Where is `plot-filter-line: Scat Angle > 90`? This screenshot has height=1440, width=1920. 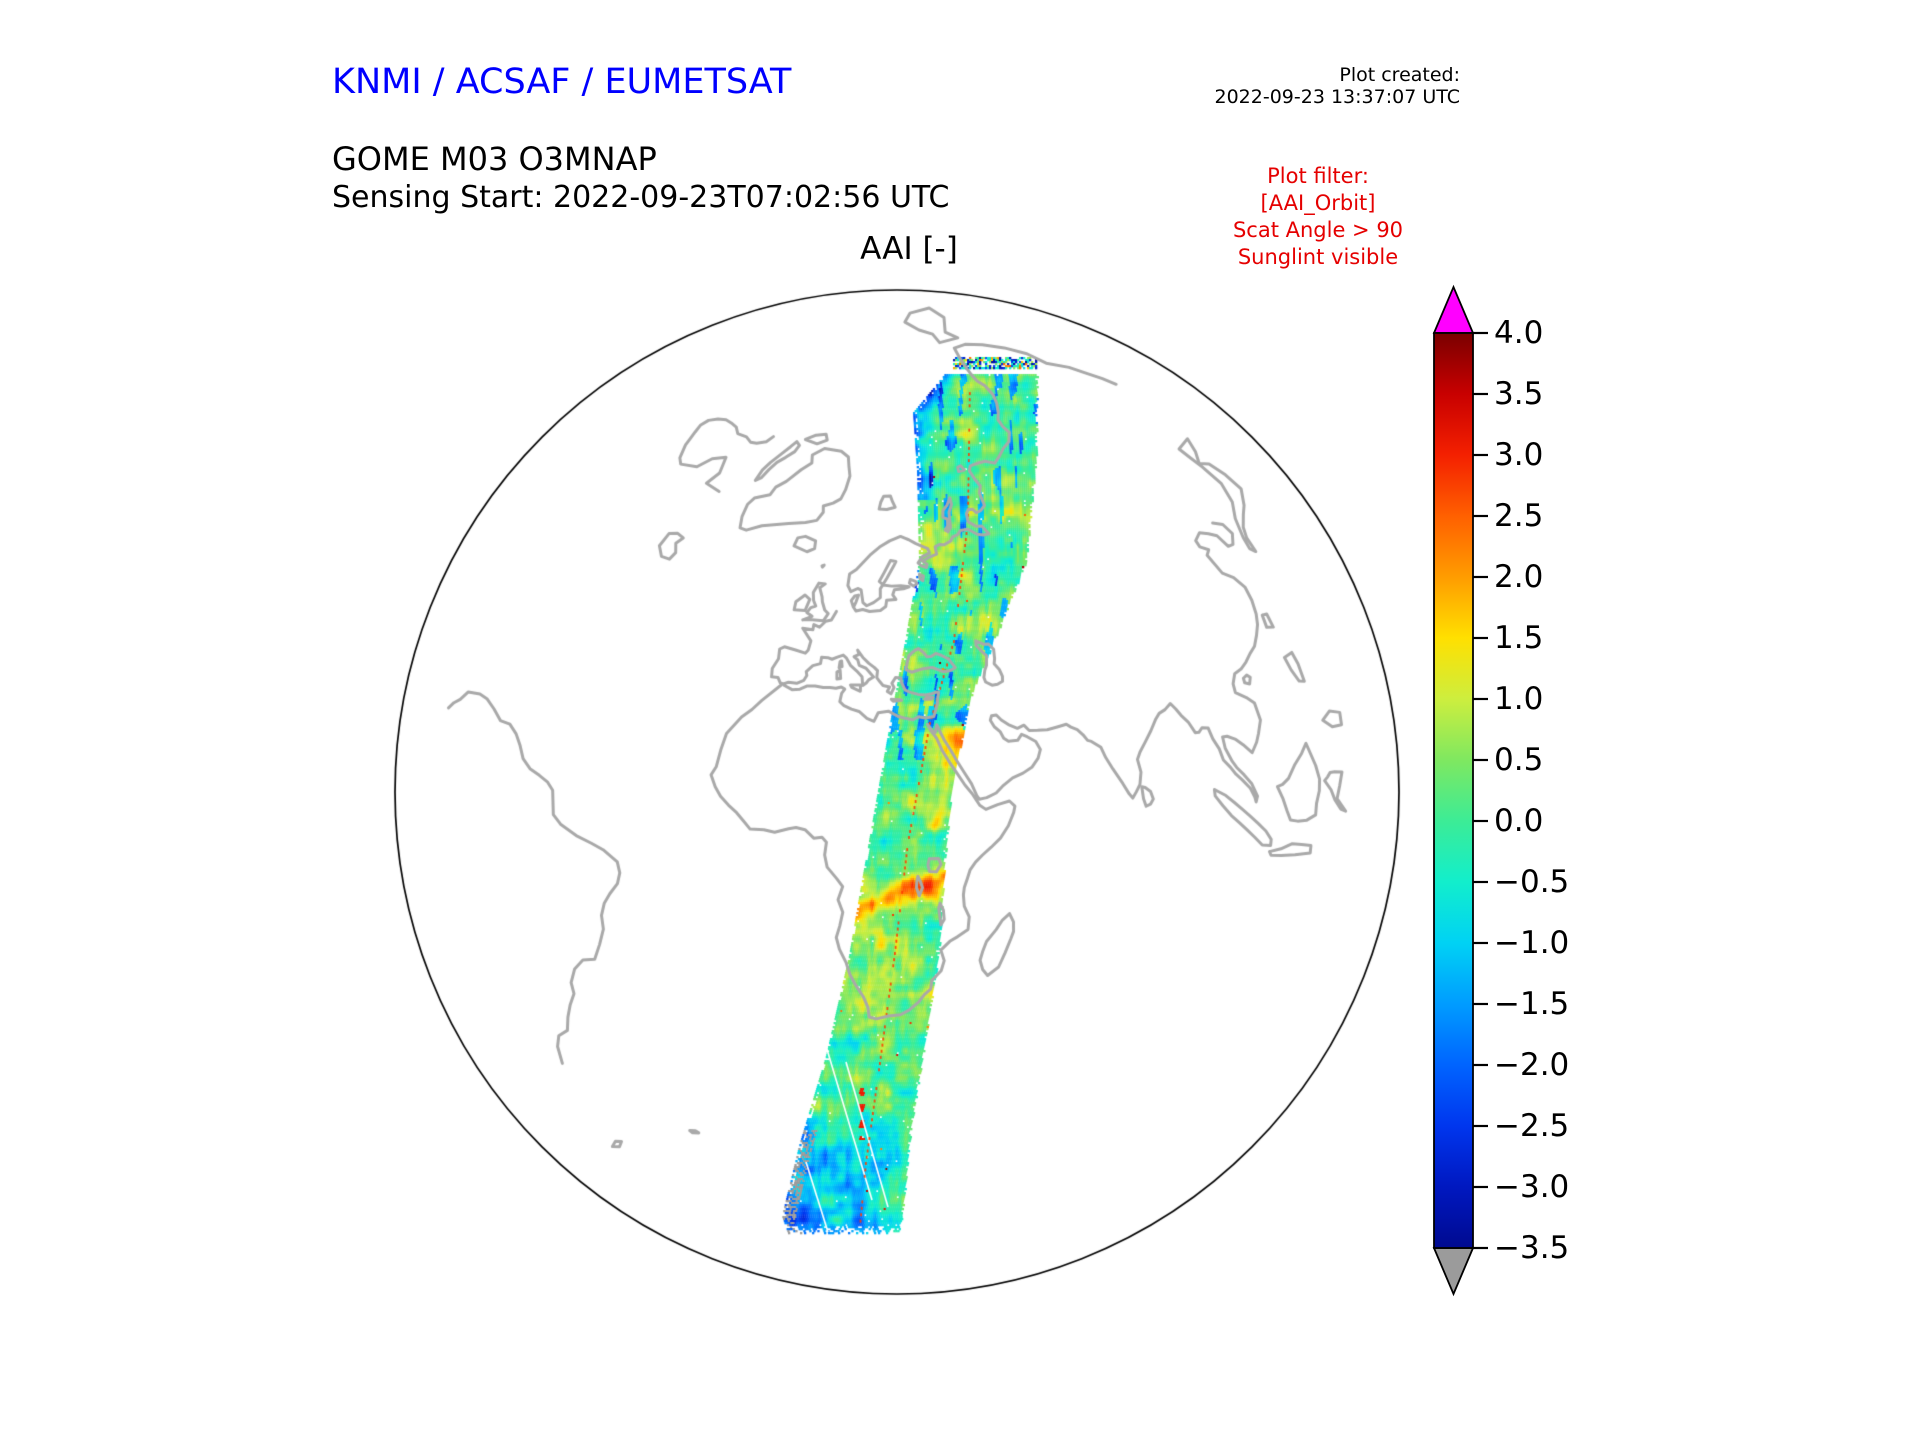
plot-filter-line: Scat Angle > 90 is located at coordinates (1318, 230).